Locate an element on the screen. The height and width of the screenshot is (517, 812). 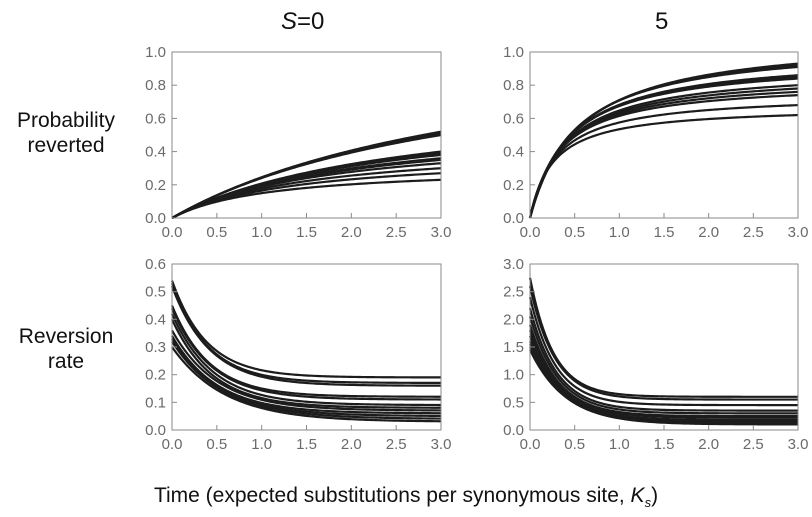
top-left-plot-frame is located at coordinates (306, 135).